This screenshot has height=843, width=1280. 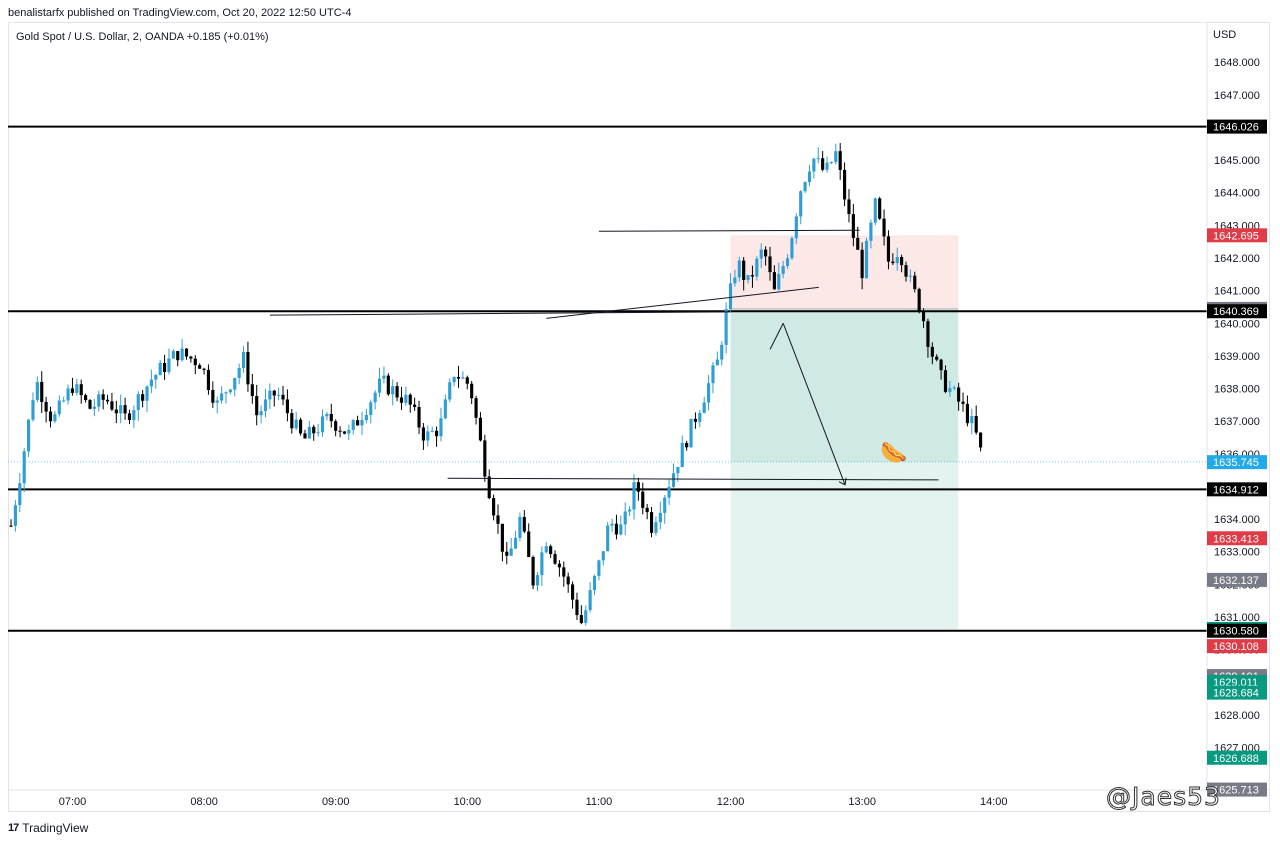 I want to click on price-tick-label: 1645.000, so click(x=1237, y=161).